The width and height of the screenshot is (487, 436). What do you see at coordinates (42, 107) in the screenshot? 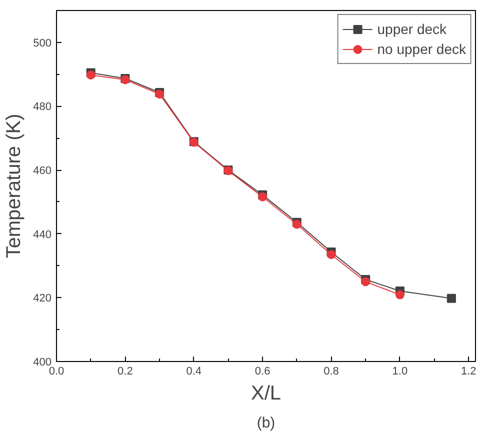
I see `y-tick-label: 480` at bounding box center [42, 107].